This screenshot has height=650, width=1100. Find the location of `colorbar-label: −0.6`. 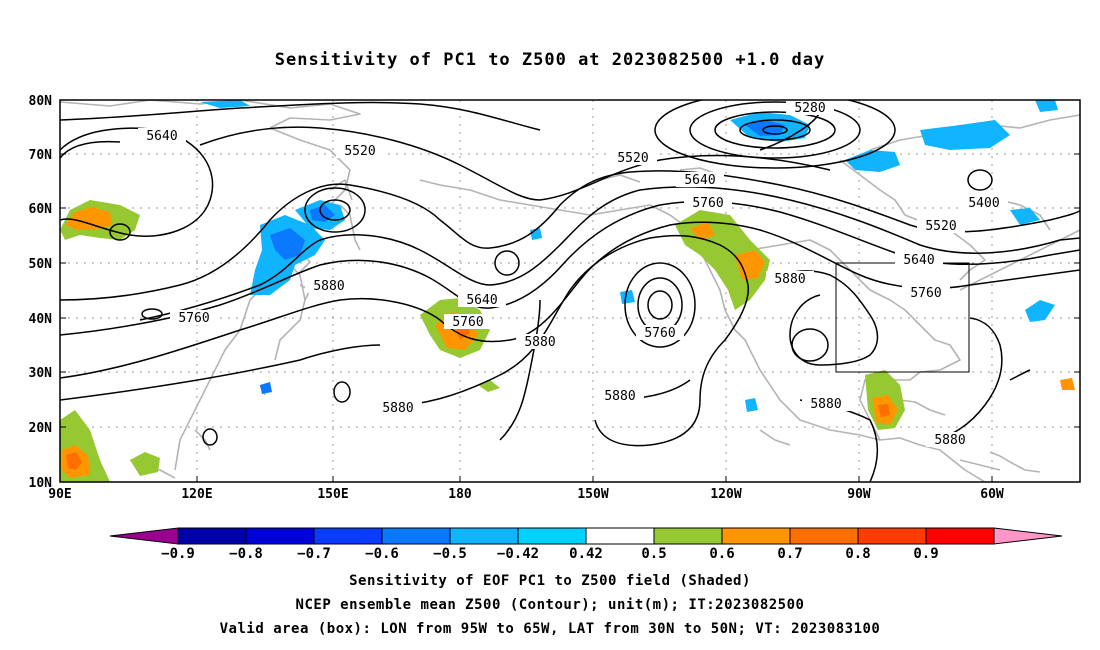

colorbar-label: −0.6 is located at coordinates (382, 554).